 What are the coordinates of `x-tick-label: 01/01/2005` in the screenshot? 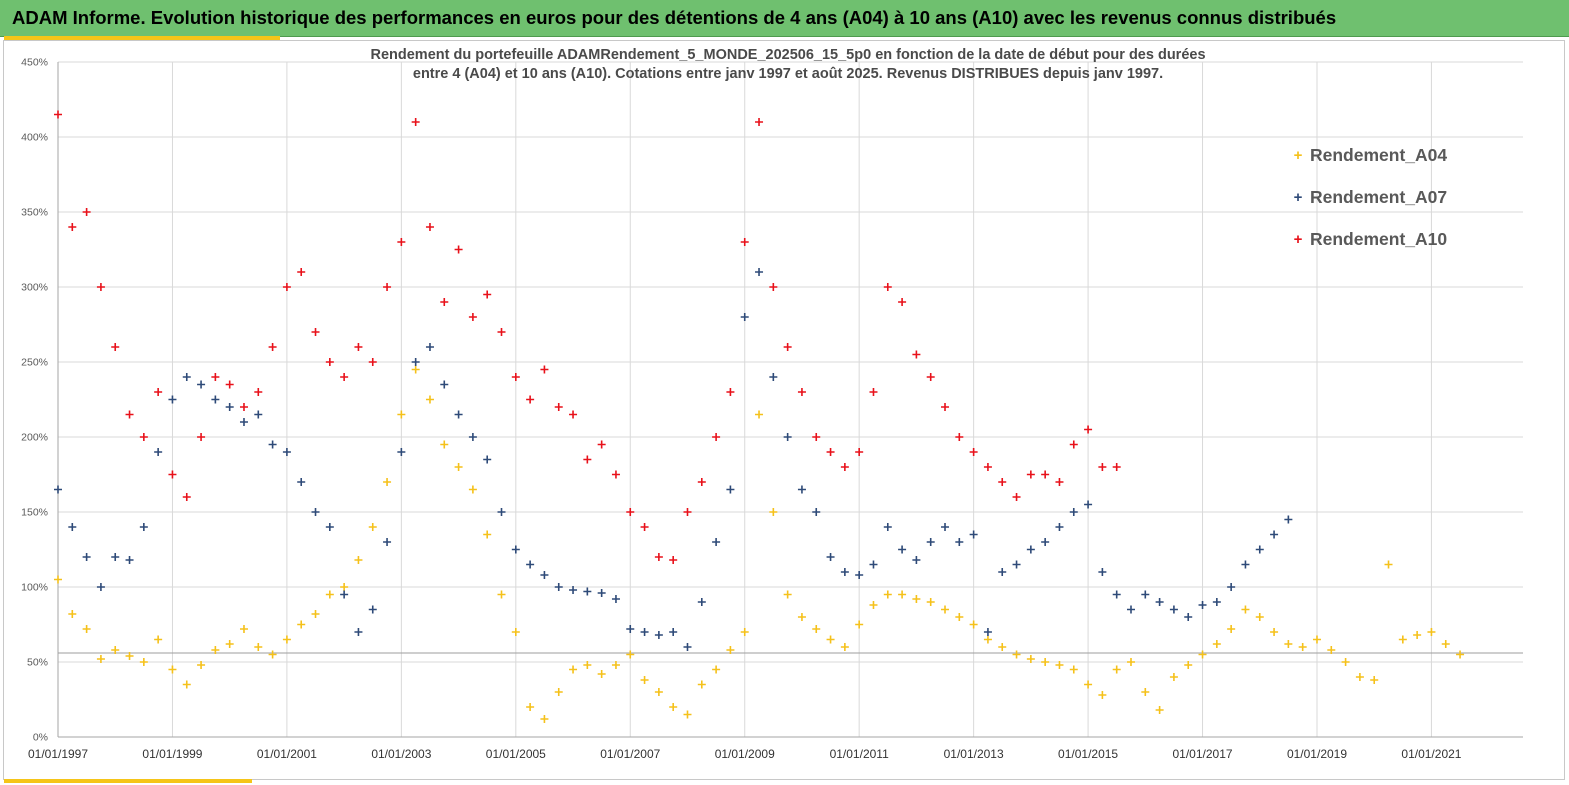 It's located at (516, 754).